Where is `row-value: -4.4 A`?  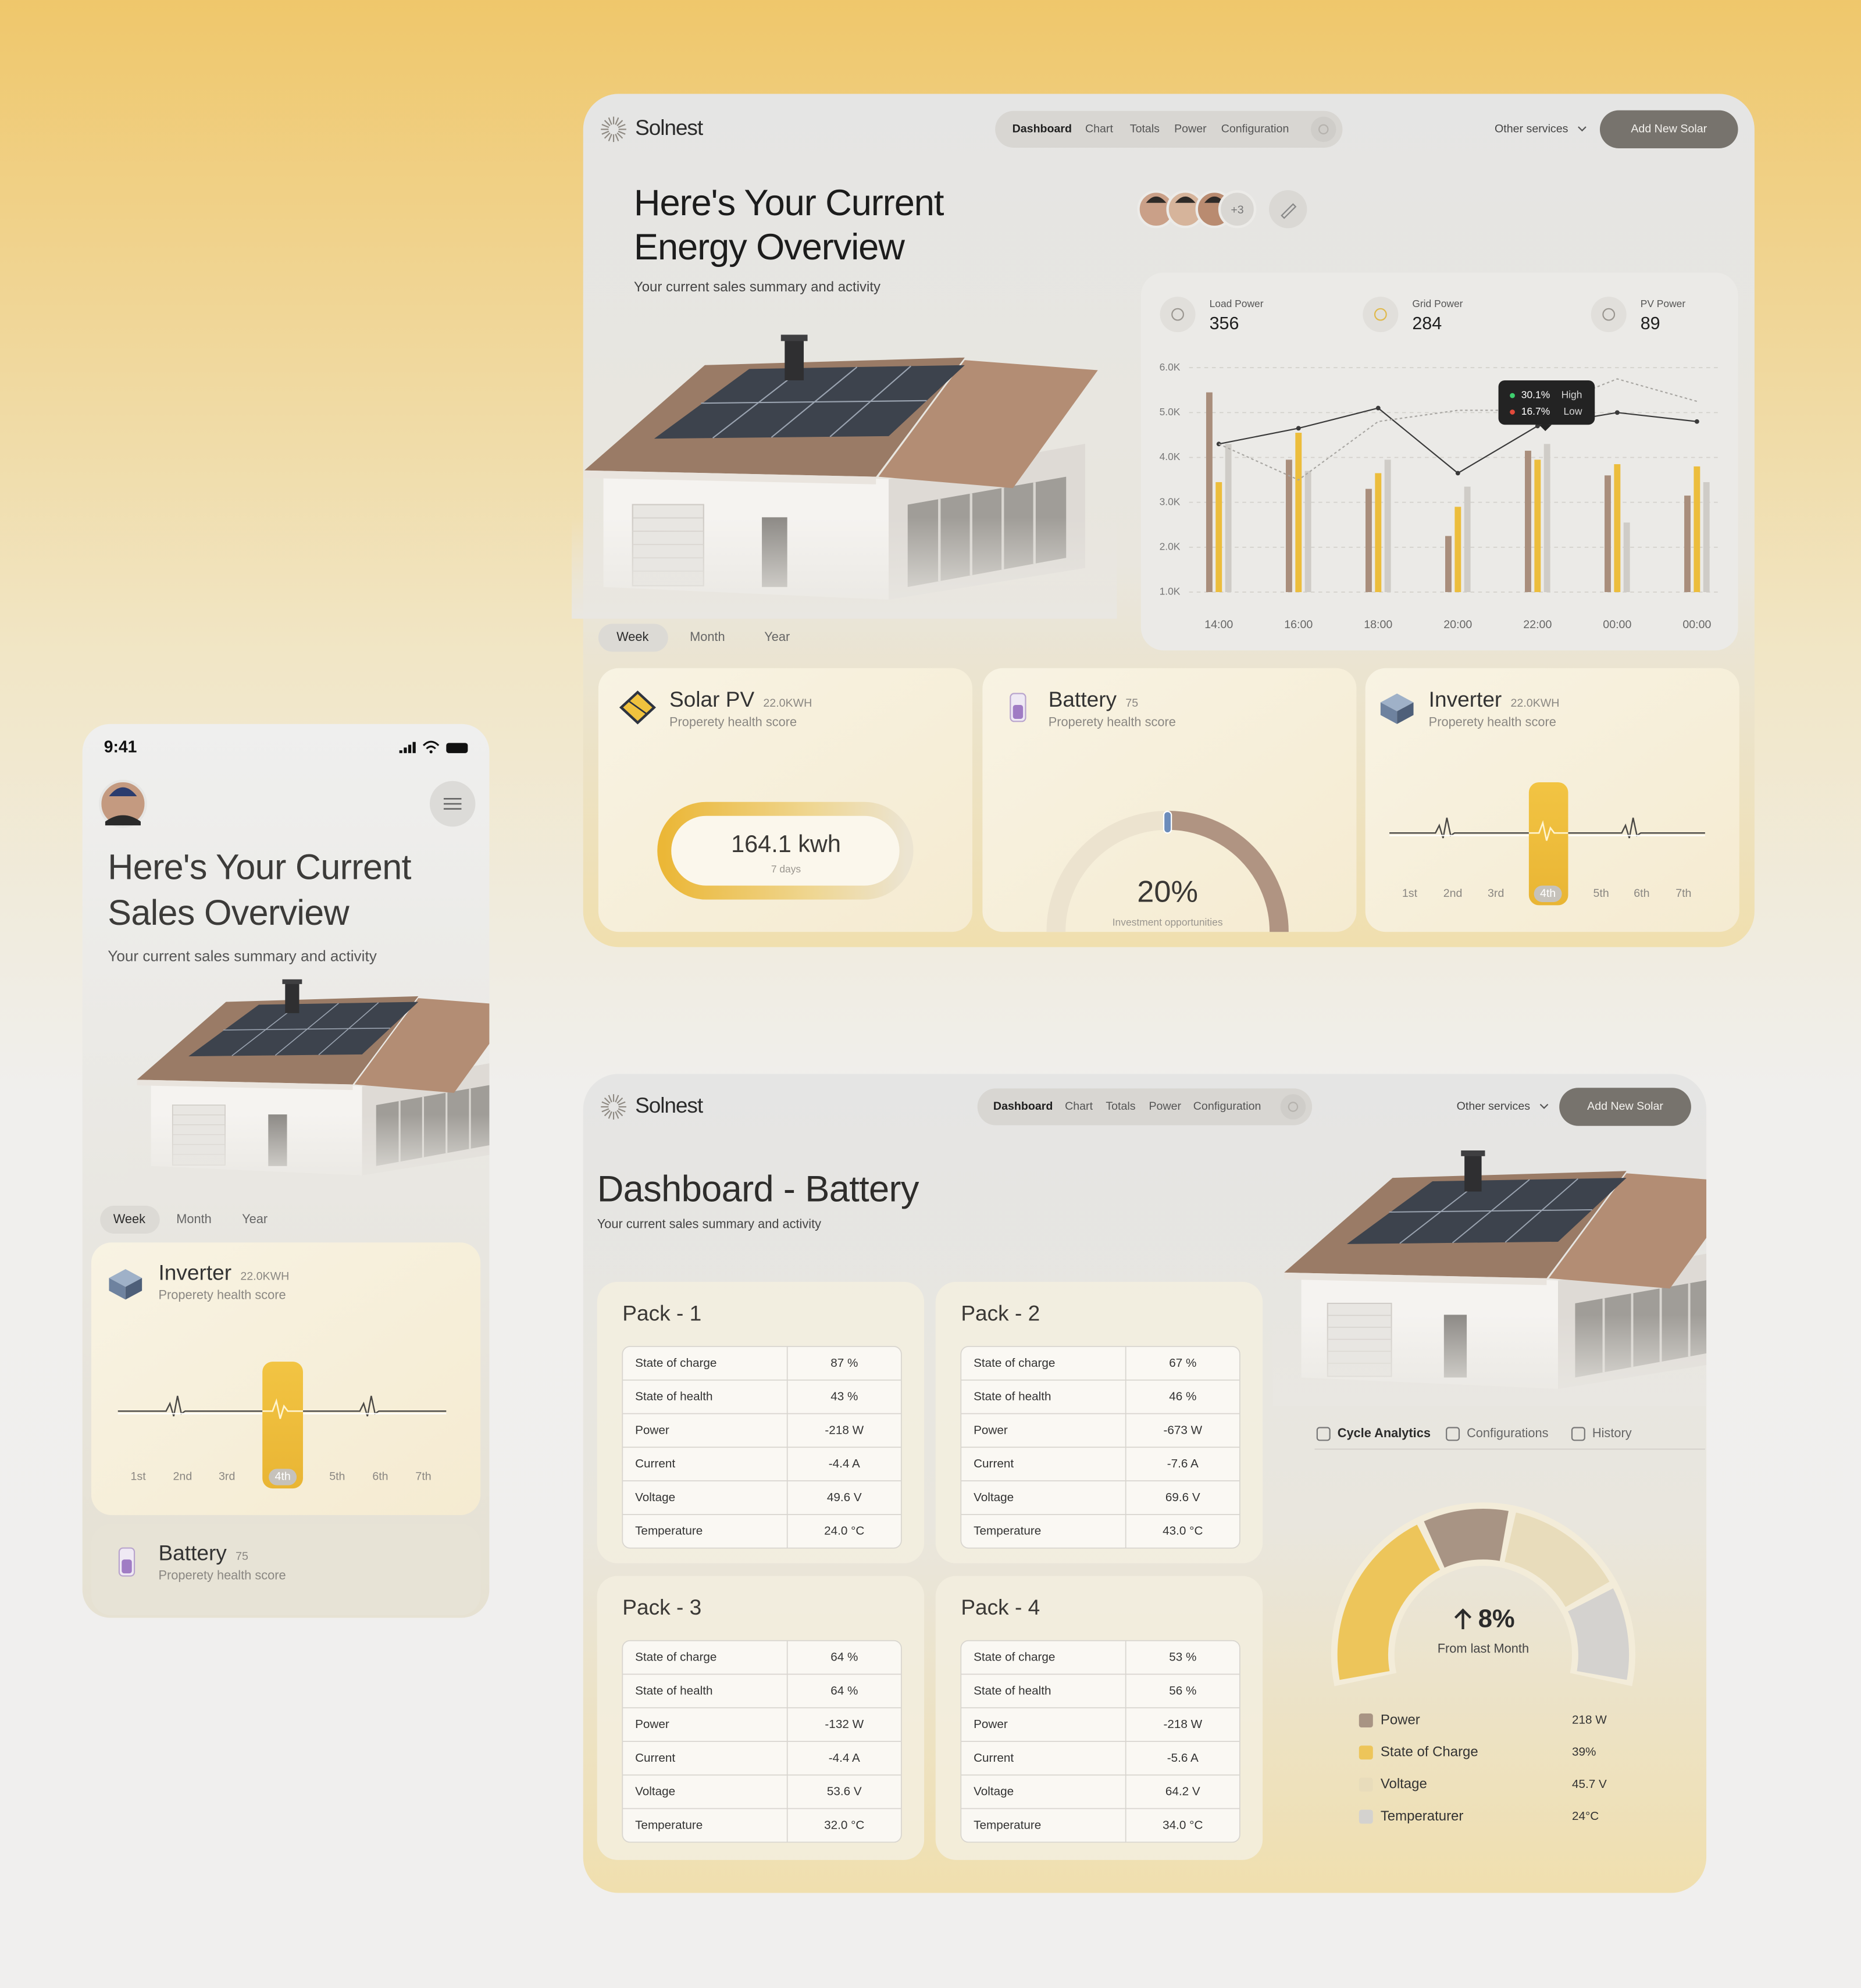
row-value: -4.4 A is located at coordinates (844, 1758).